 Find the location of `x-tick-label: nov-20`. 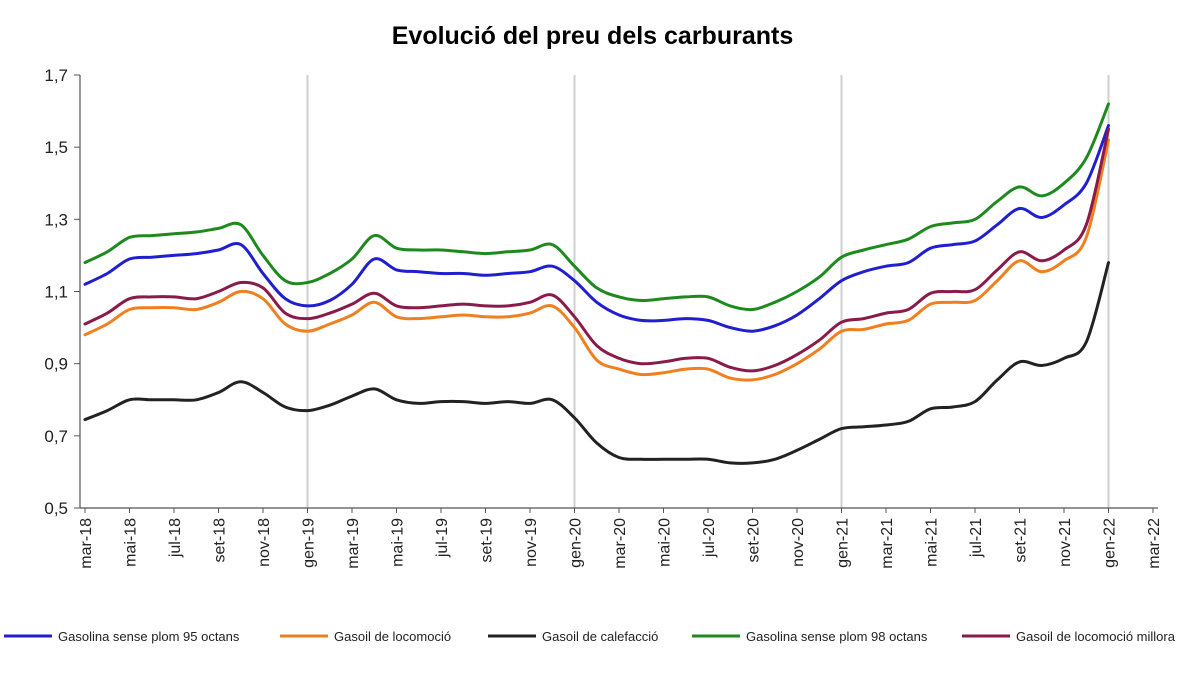

x-tick-label: nov-20 is located at coordinates (798, 542).